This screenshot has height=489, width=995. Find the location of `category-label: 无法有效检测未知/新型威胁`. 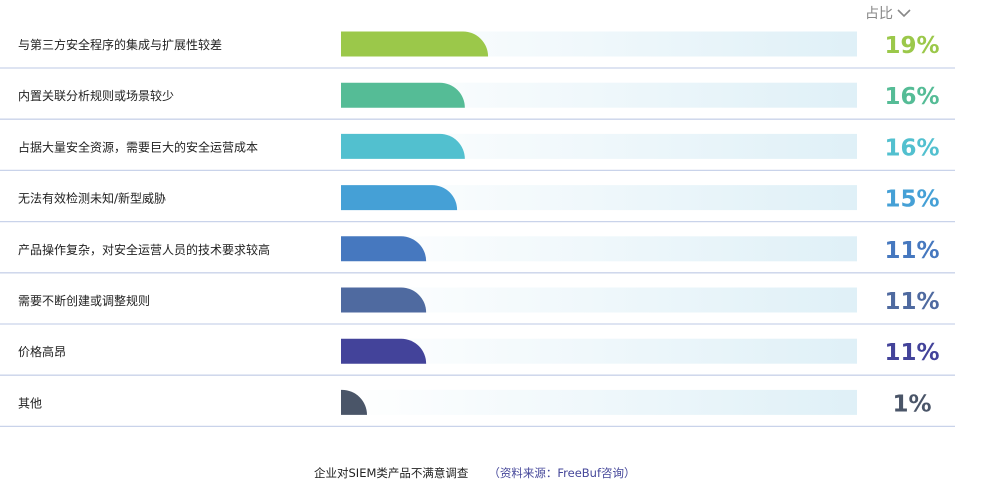

category-label: 无法有效检测未知/新型威胁 is located at coordinates (92, 198).